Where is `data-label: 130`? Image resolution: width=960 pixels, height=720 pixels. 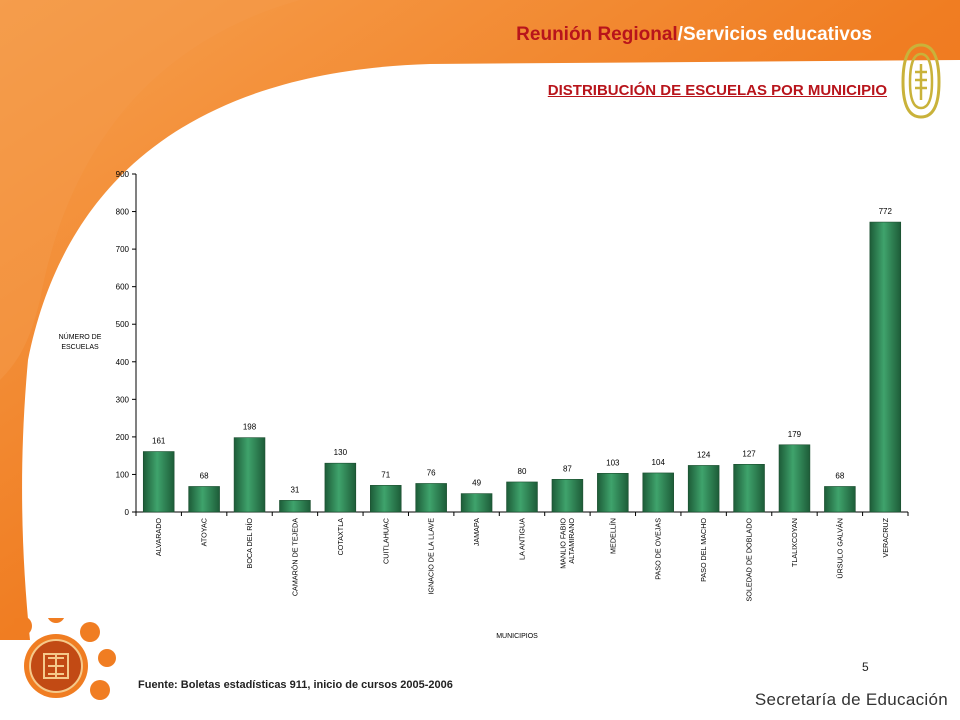
data-label: 130 is located at coordinates (341, 452).